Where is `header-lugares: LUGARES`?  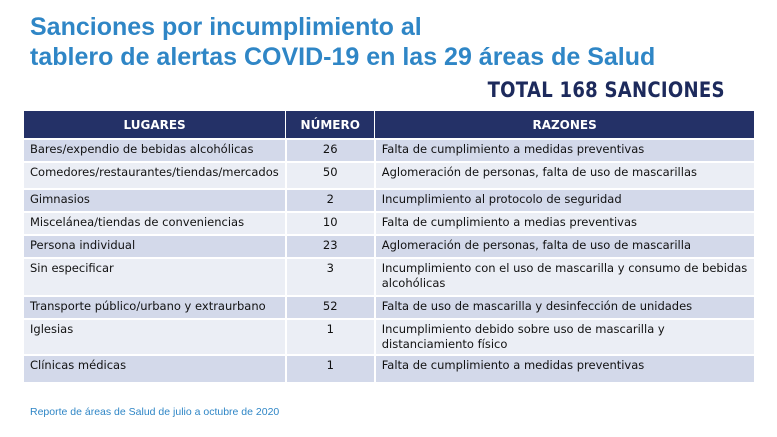 header-lugares: LUGARES is located at coordinates (155, 125).